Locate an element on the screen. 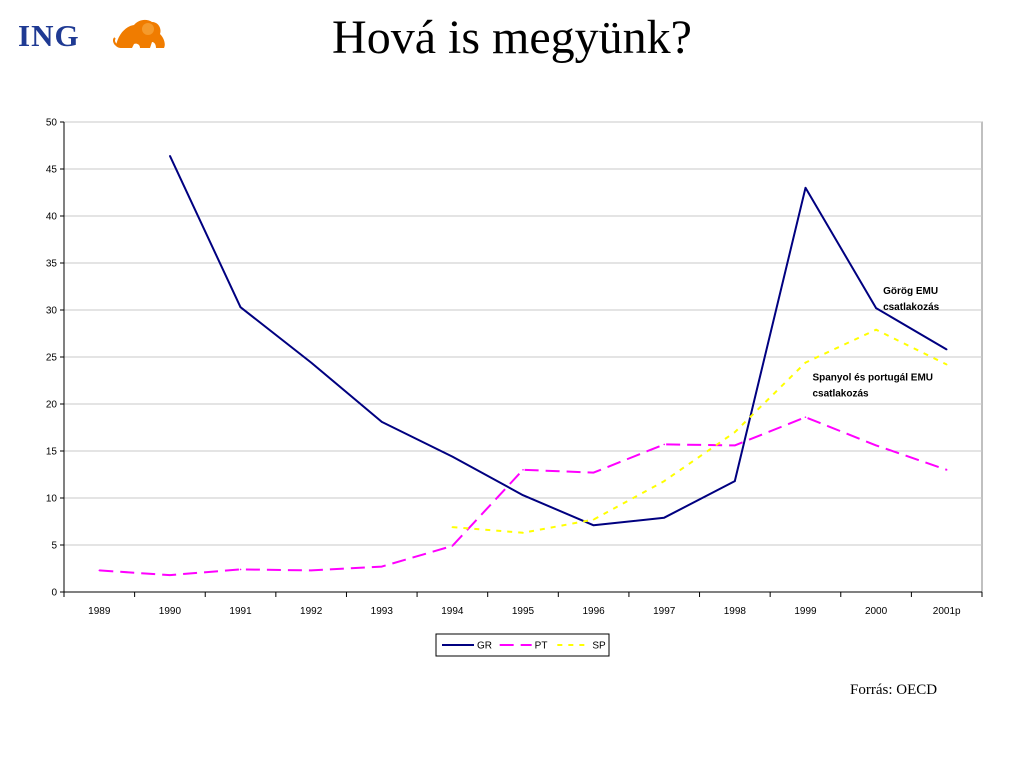  series-line-sp is located at coordinates (700, 431).